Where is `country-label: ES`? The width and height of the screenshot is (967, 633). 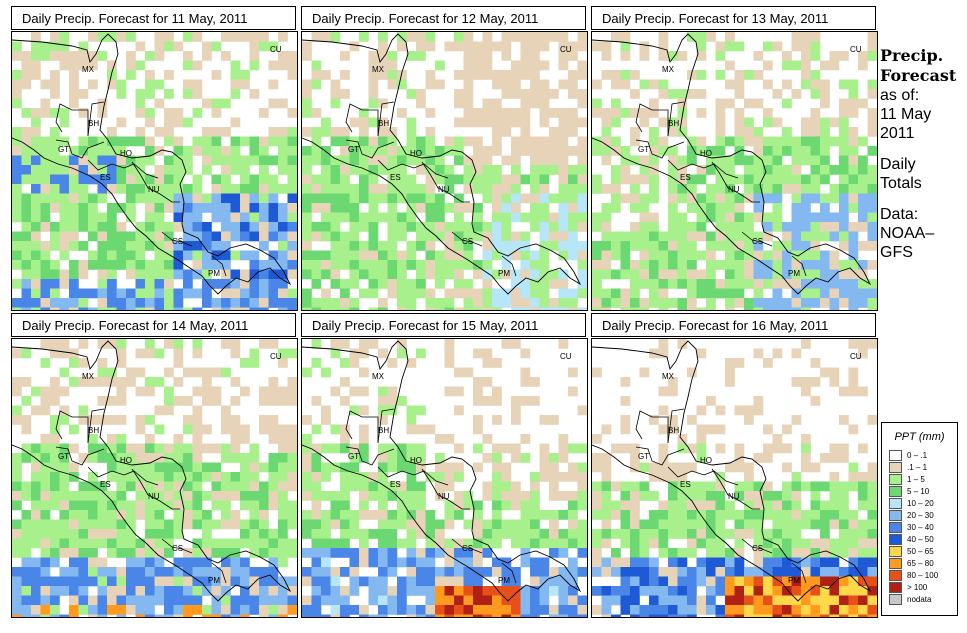
country-label: ES is located at coordinates (105, 484).